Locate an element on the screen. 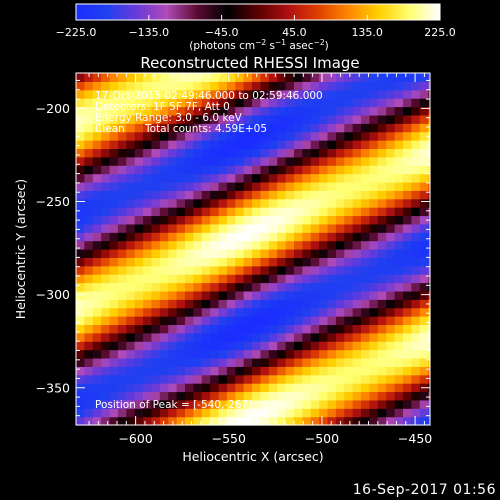  colorbar-units: (photons cm−2 s−1 asec−2) is located at coordinates (258, 45).